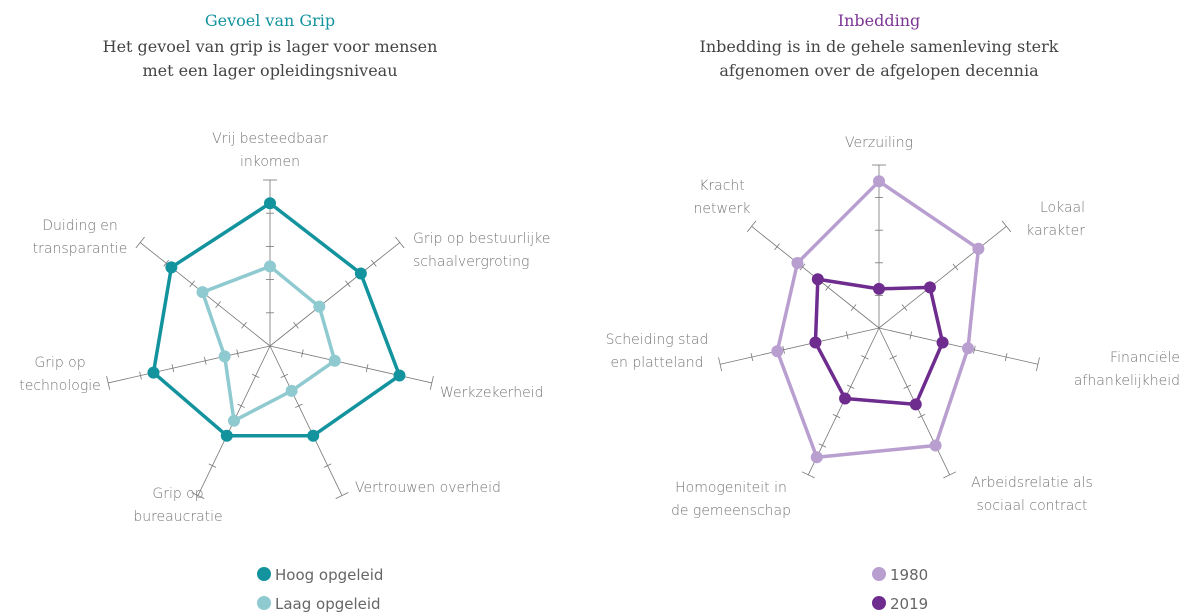 The width and height of the screenshot is (1187, 614). I want to click on axis-label: Financiële, so click(1145, 358).